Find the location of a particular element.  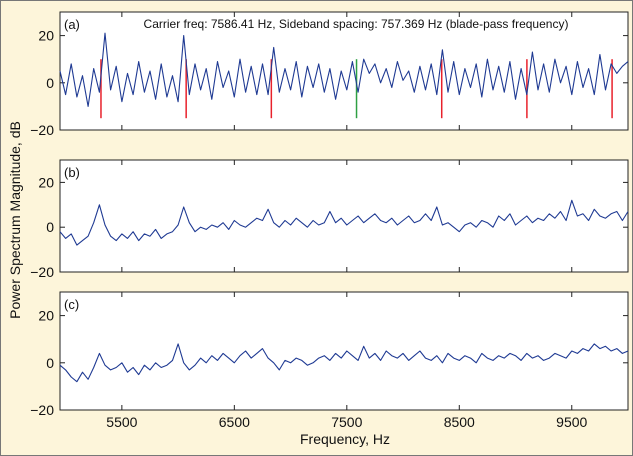

x-tick-label: 7500 is located at coordinates (346, 422).